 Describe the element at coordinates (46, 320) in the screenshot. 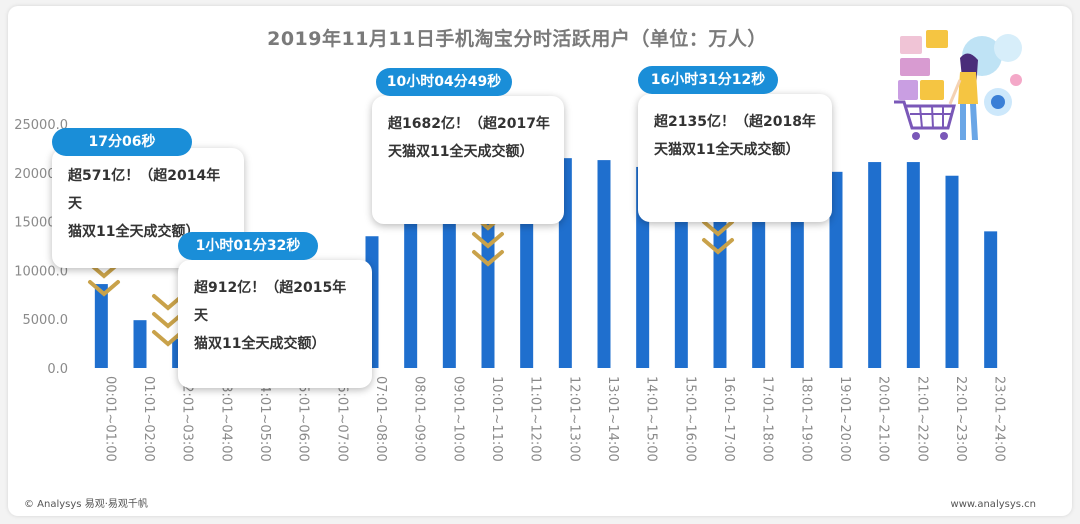

I see `y-tick-label: 5000.0` at that location.